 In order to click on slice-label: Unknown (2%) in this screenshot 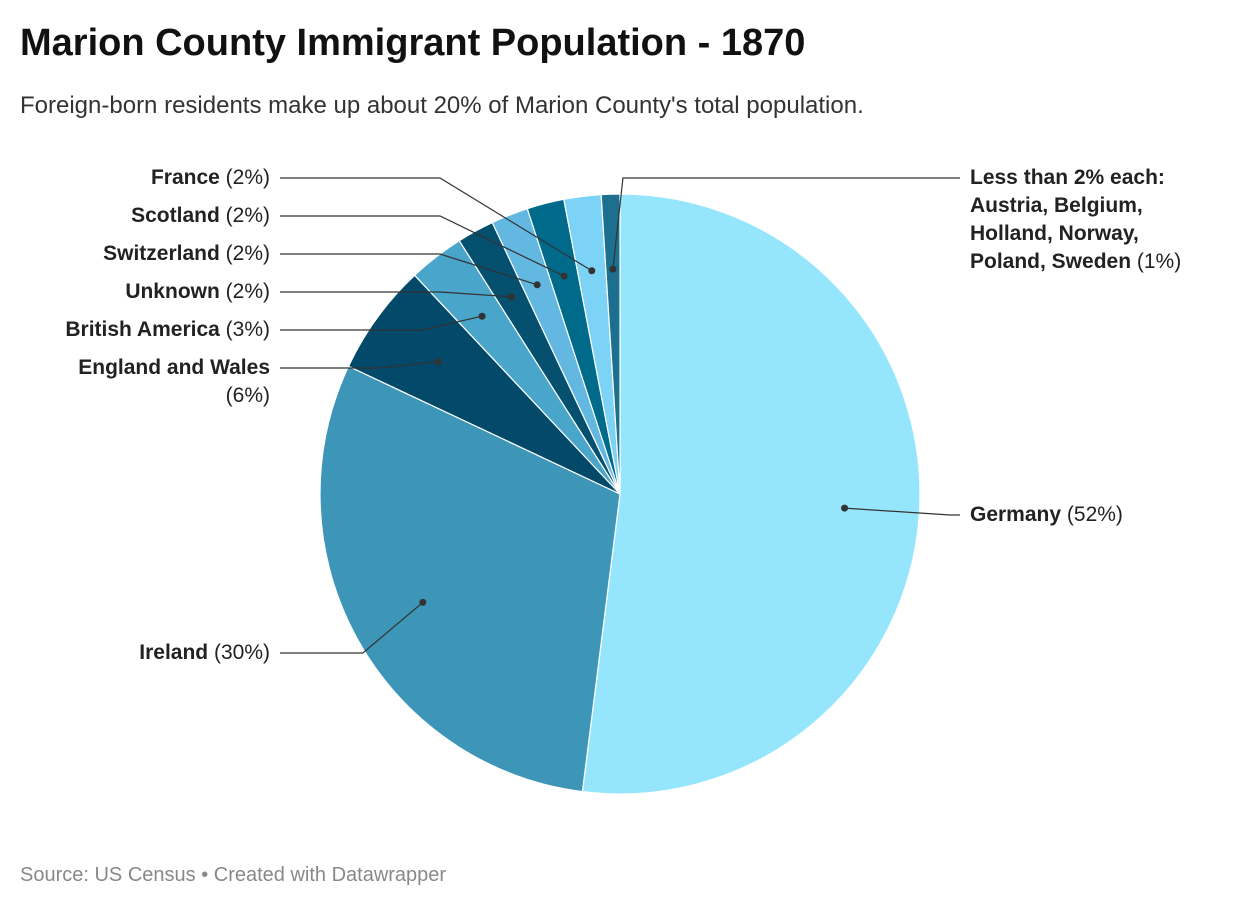, I will do `click(145, 292)`.